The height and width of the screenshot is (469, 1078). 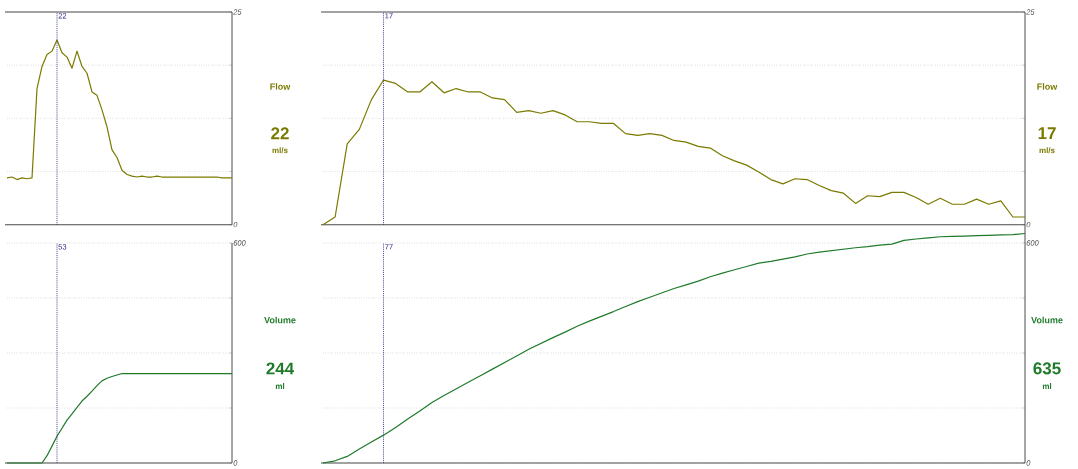 I want to click on text: 22, so click(x=280, y=133).